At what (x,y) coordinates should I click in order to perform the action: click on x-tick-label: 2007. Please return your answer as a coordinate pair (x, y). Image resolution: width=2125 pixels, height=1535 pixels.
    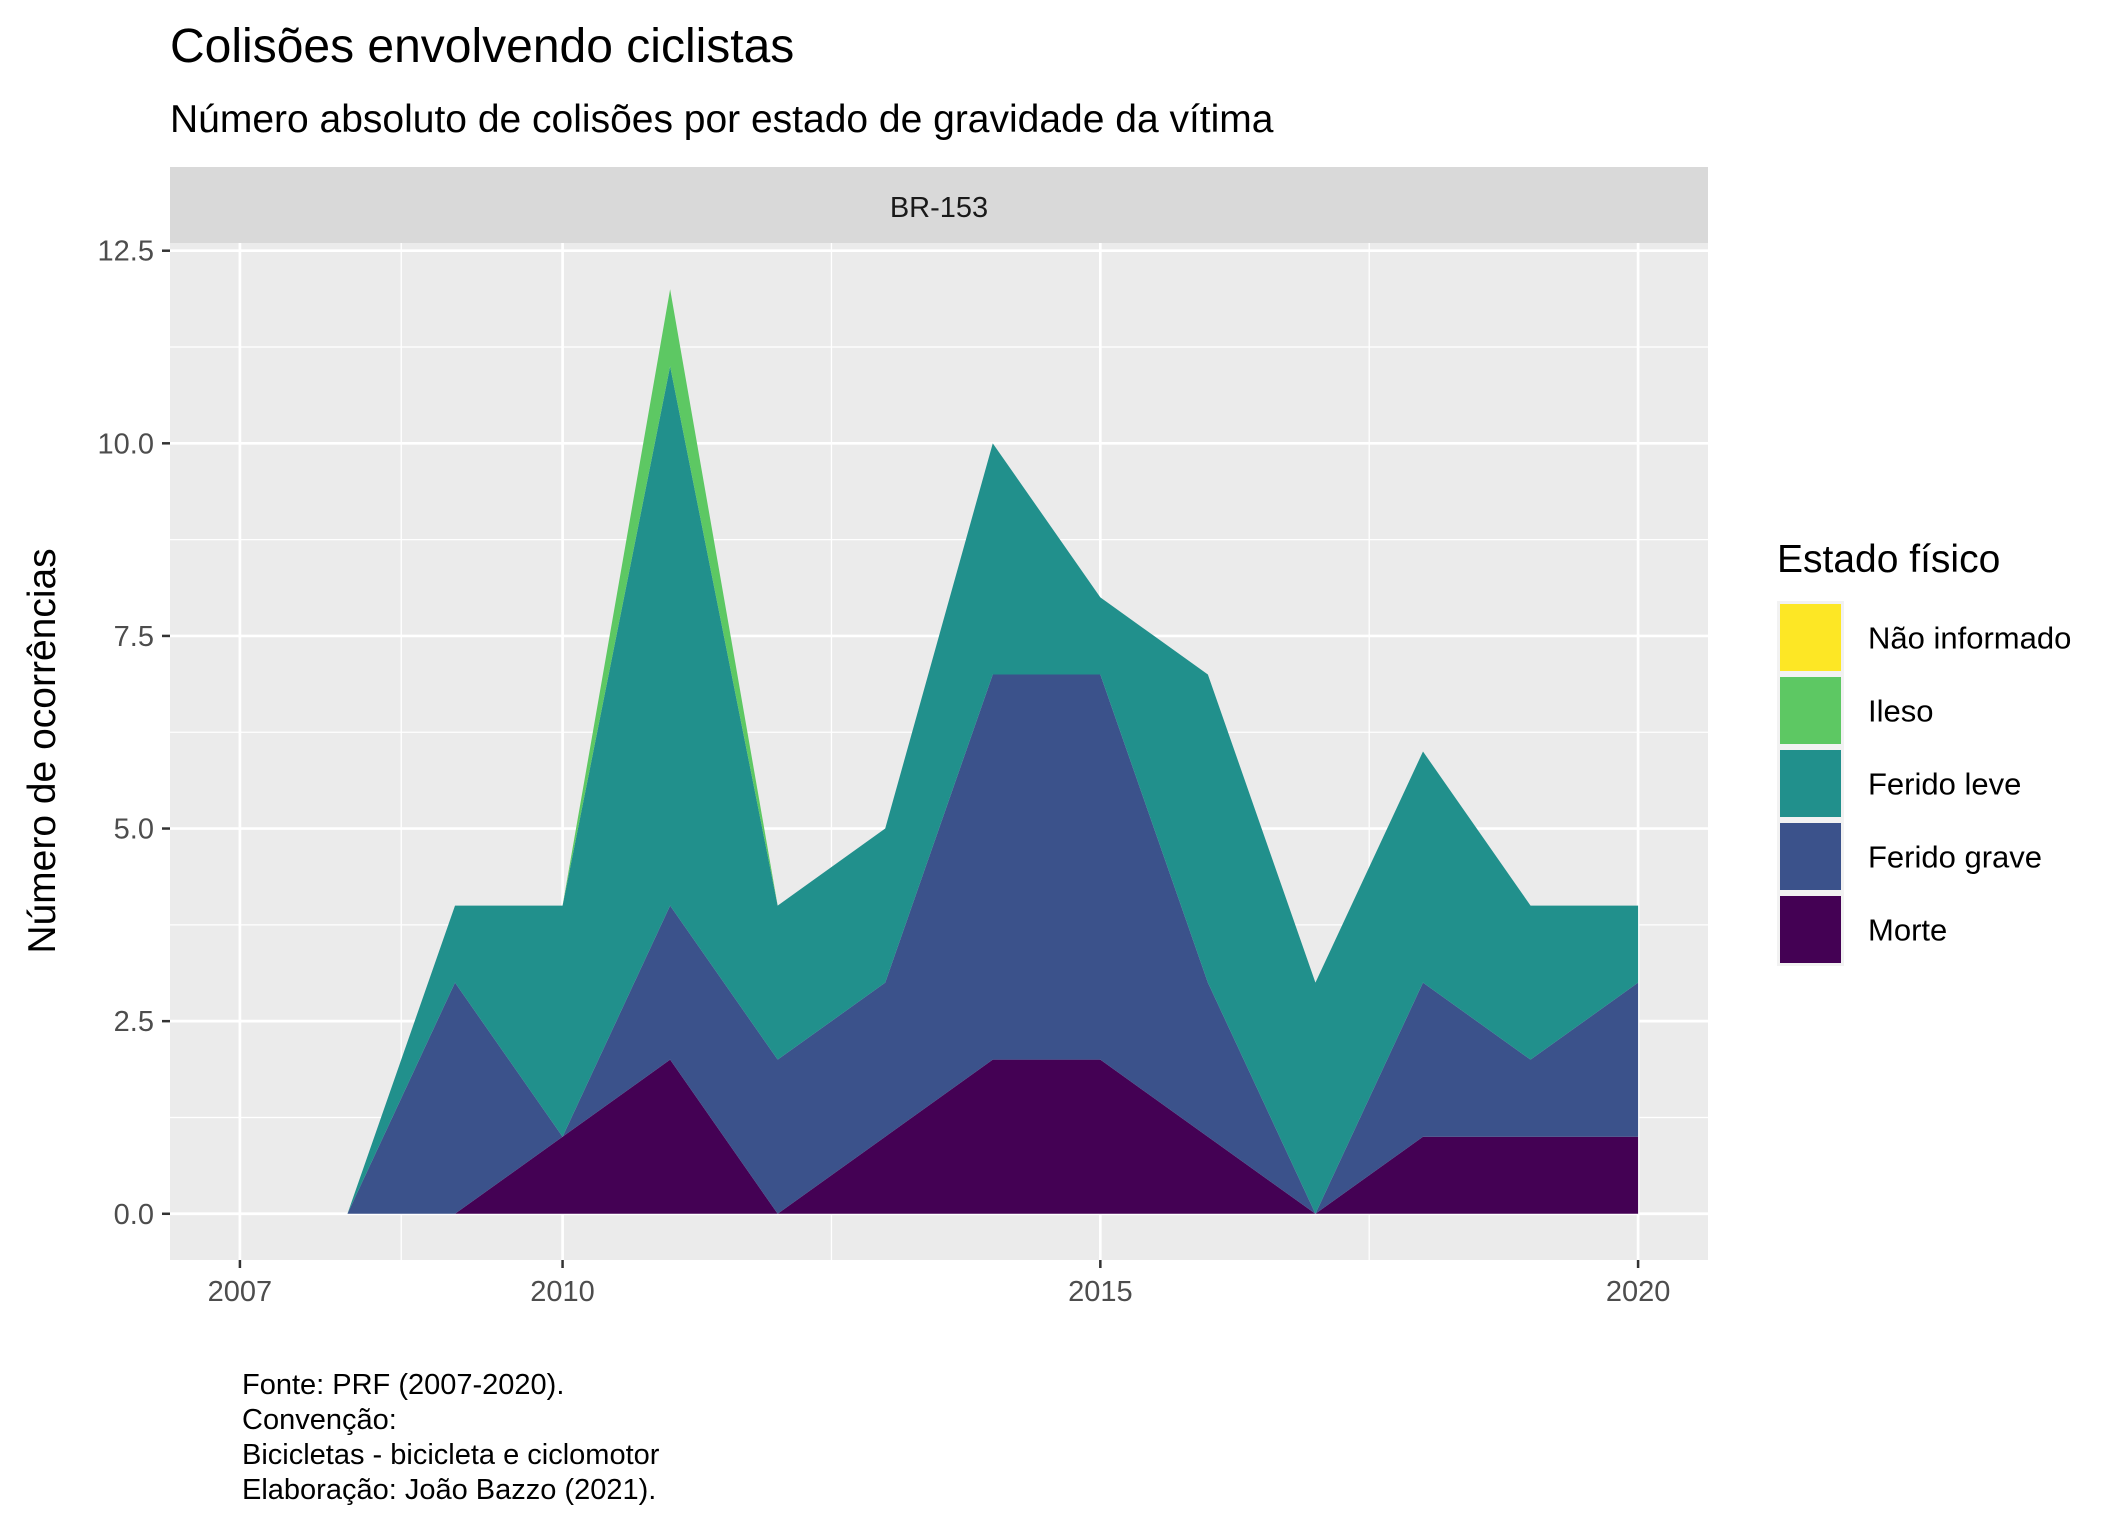
    Looking at the image, I should click on (240, 1292).